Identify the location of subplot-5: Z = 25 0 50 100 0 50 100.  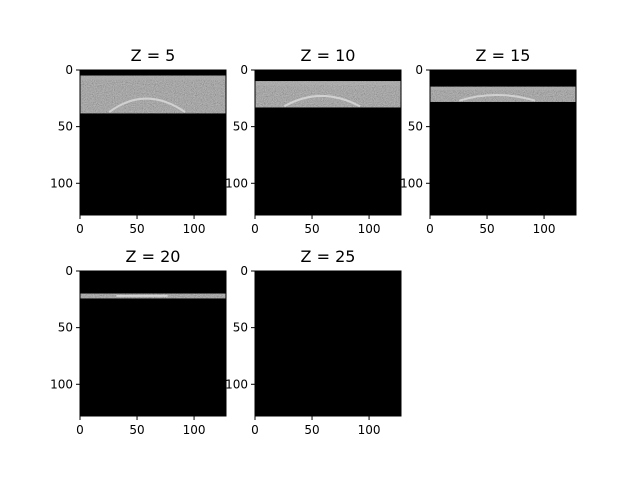
(313, 342).